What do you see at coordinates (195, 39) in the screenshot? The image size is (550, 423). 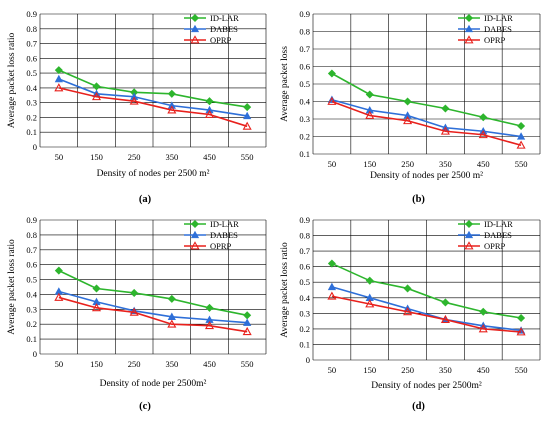 I see `legend-marker-oprp` at bounding box center [195, 39].